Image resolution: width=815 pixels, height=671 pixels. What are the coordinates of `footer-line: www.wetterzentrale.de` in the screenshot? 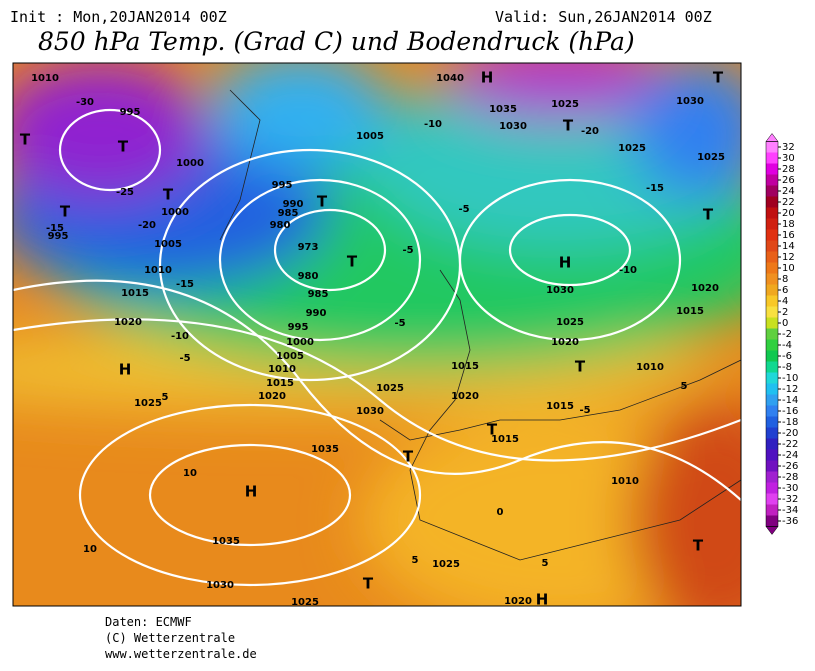 It's located at (181, 654).